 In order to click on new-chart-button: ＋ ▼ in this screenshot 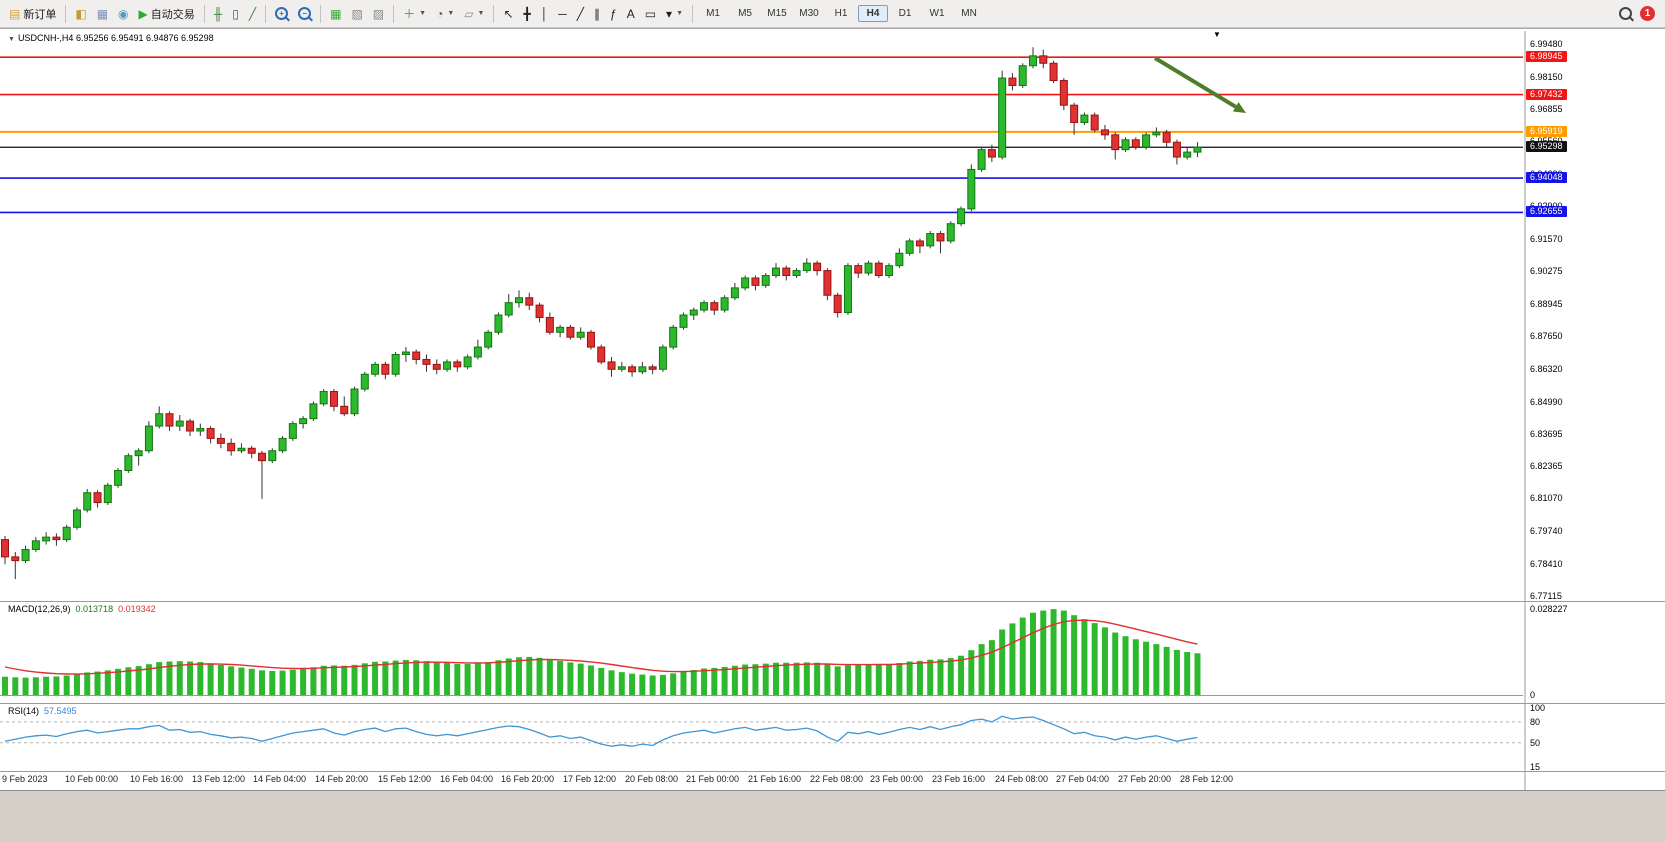, I will do `click(414, 14)`.